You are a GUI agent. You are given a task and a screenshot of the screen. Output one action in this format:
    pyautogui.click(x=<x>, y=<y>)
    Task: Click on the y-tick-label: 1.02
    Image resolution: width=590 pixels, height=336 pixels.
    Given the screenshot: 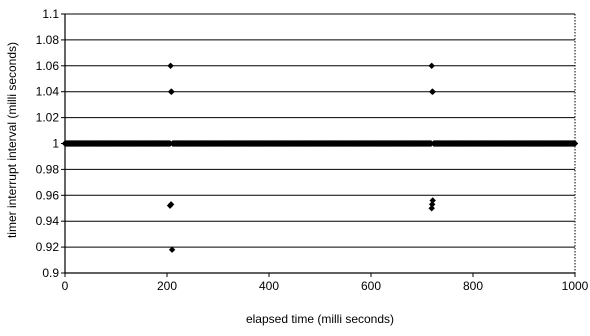 What is the action you would take?
    pyautogui.click(x=48, y=118)
    